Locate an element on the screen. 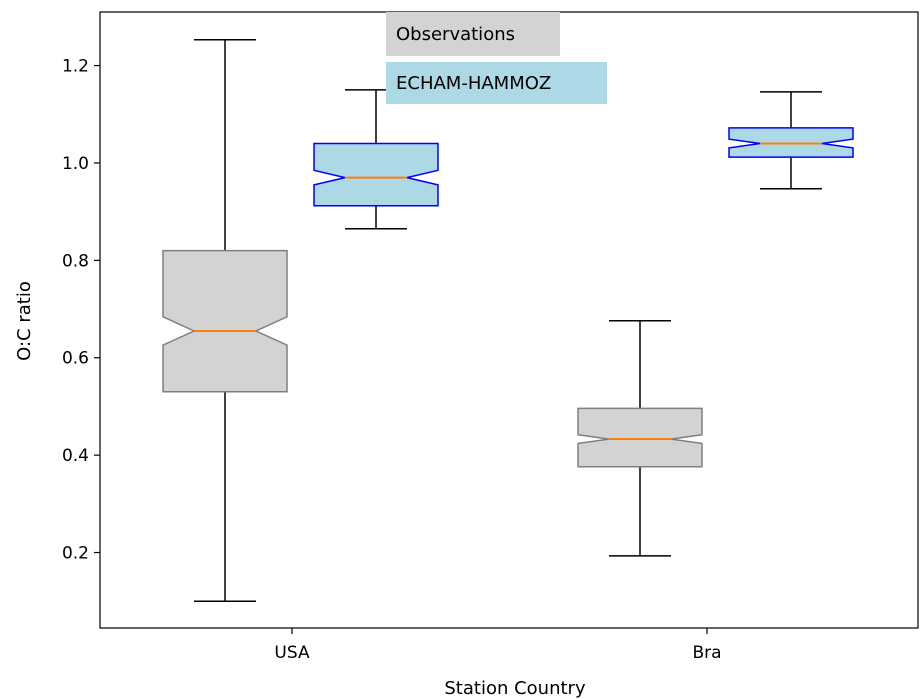 The width and height of the screenshot is (920, 699). y-tick-label: 0.4 is located at coordinates (75, 456).